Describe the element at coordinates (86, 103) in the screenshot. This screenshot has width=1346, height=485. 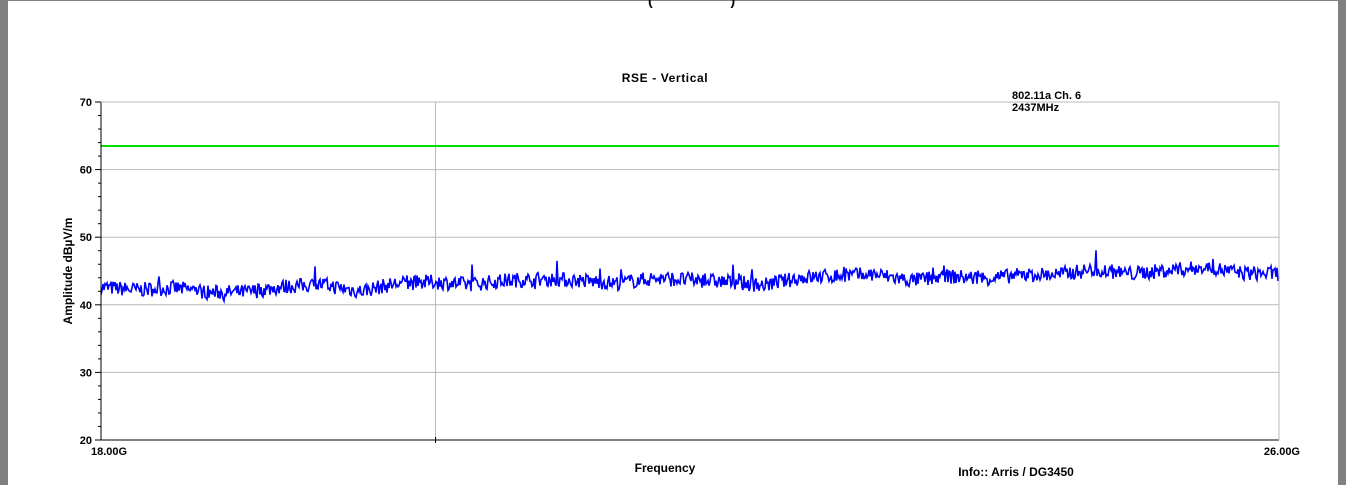
I see `y-tick-label-70: 70` at that location.